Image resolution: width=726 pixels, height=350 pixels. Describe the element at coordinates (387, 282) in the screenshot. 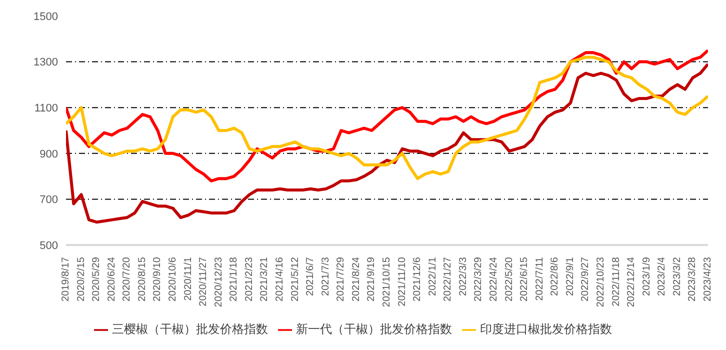

I see `x-tick-label: 2021/10/15` at that location.